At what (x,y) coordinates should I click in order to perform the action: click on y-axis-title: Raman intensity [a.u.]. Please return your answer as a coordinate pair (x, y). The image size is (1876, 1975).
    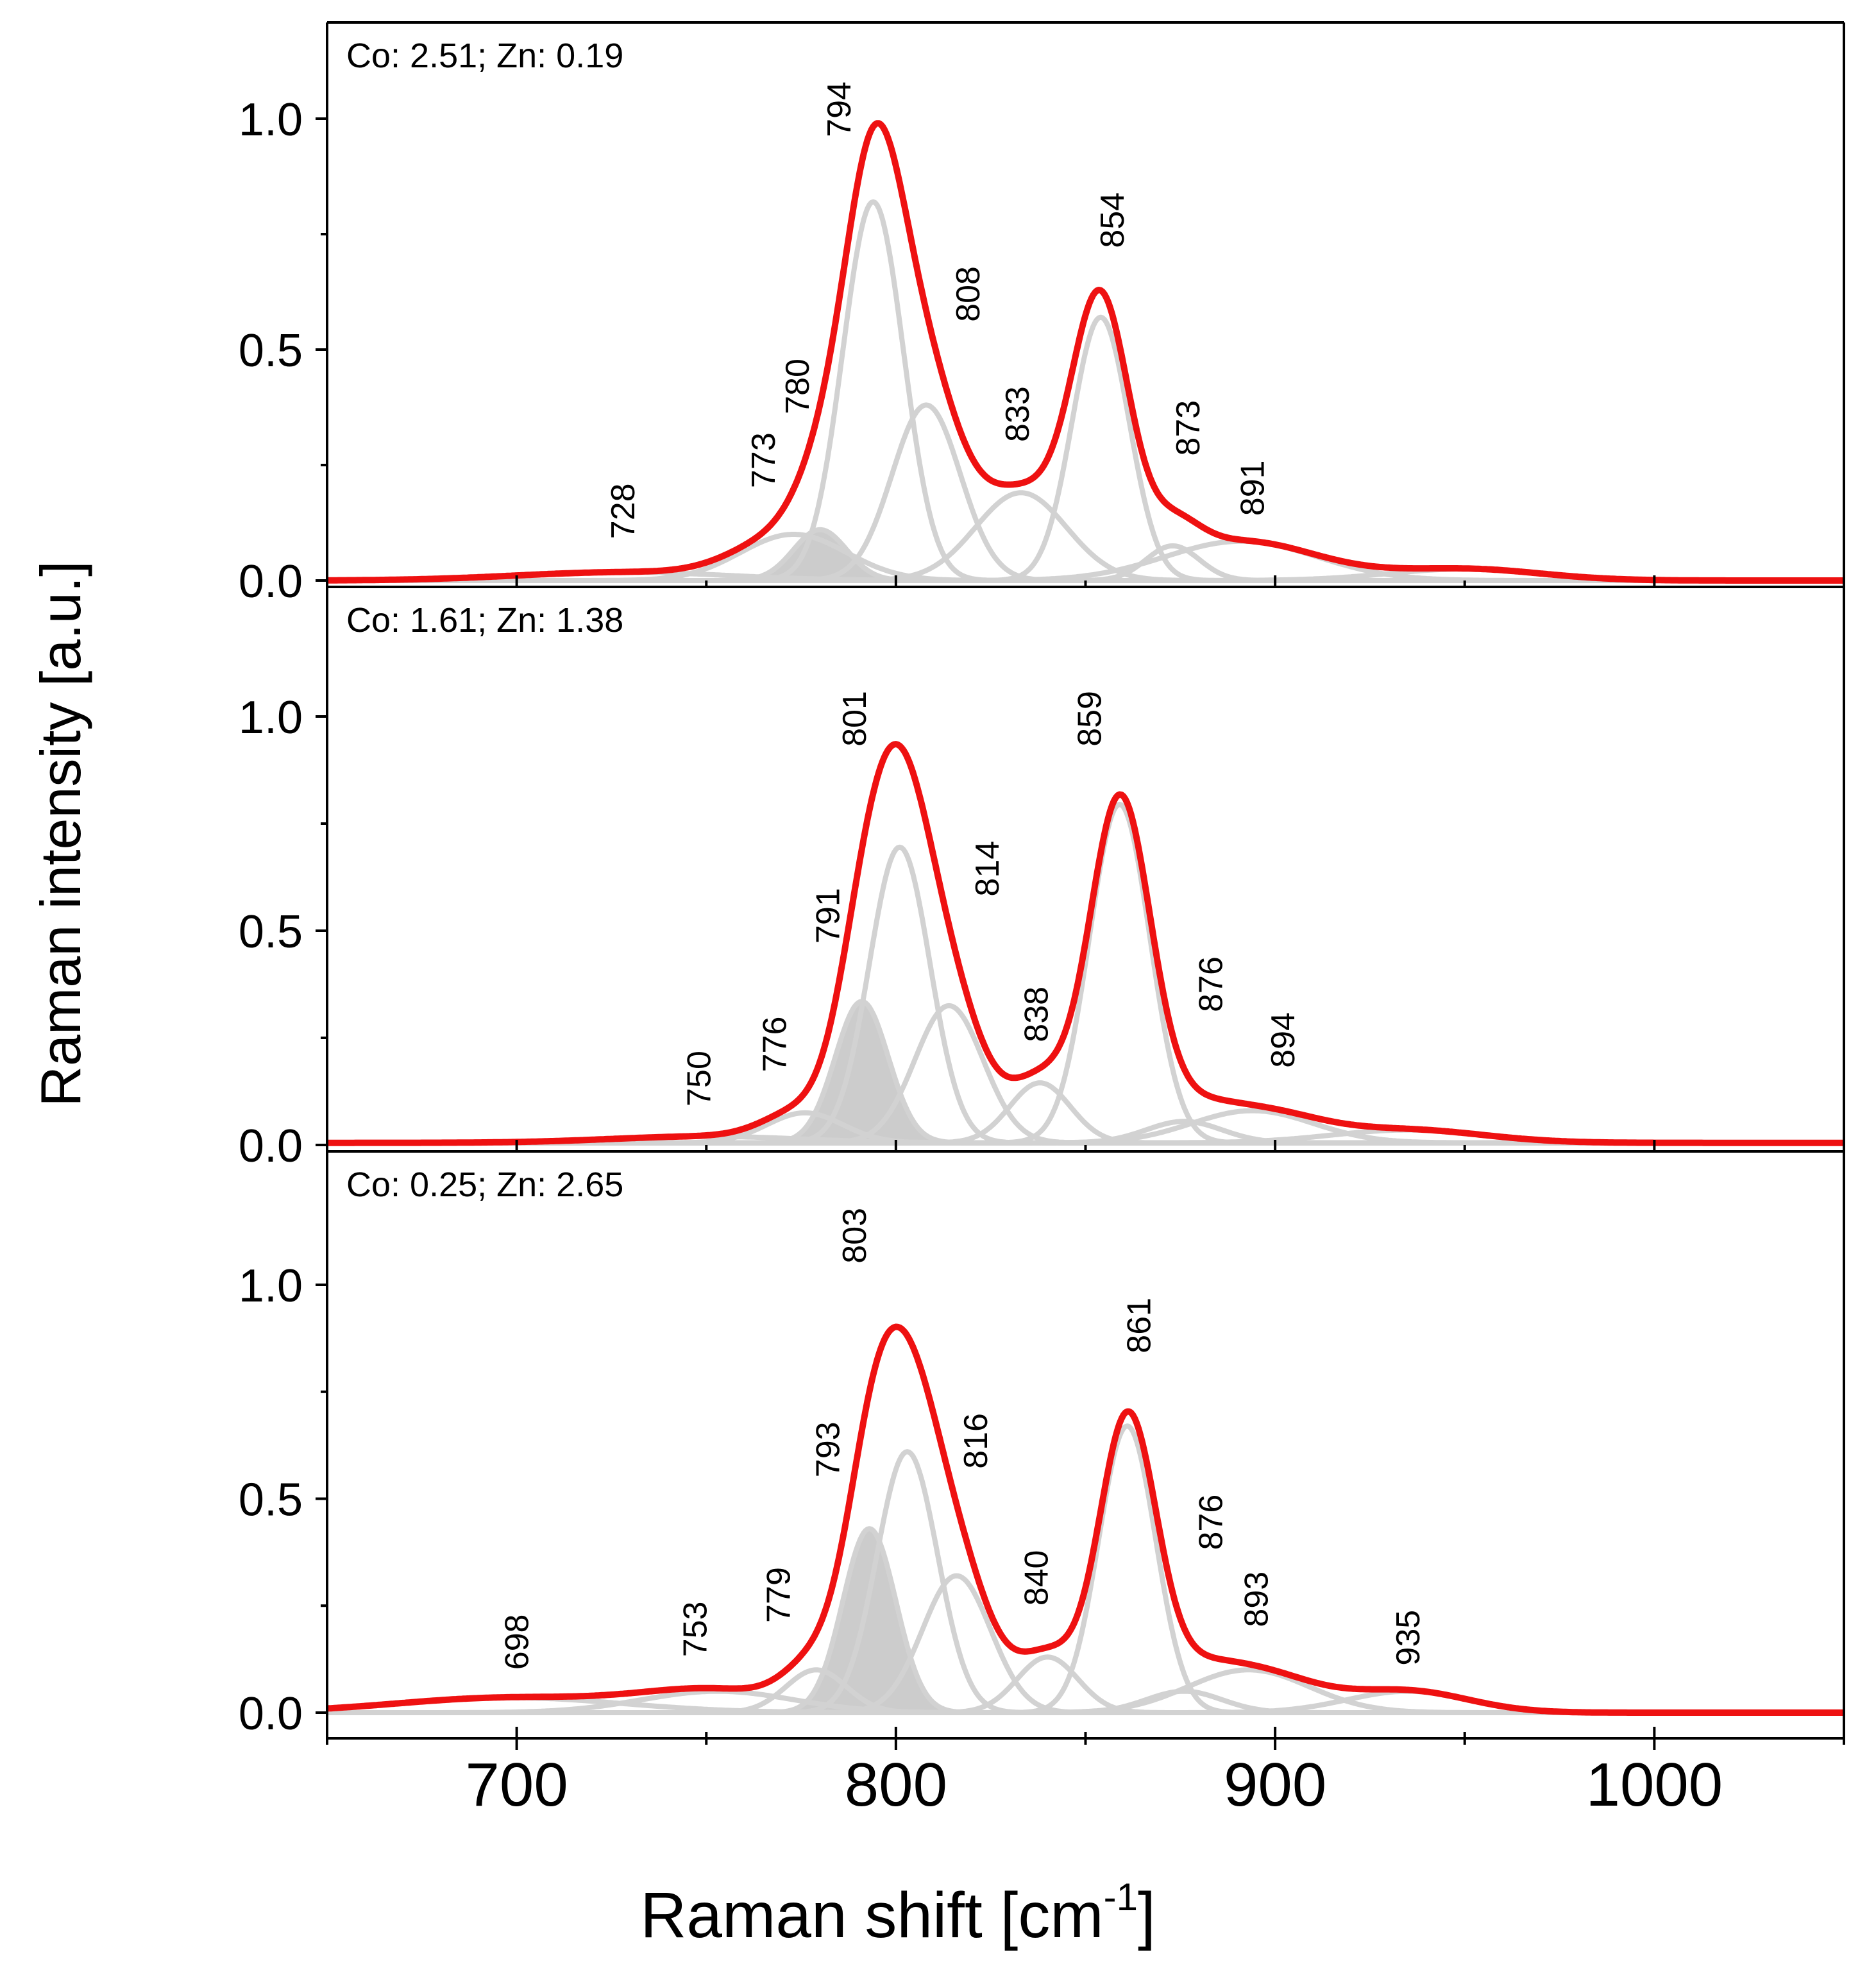
    Looking at the image, I should click on (60, 834).